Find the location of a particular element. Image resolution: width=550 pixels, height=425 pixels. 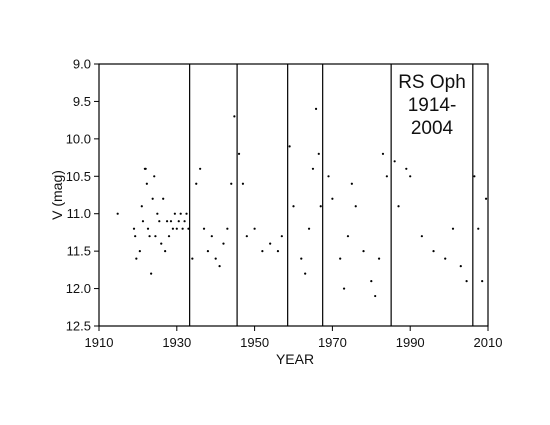

x-tick-label: 1990 is located at coordinates (410, 342).